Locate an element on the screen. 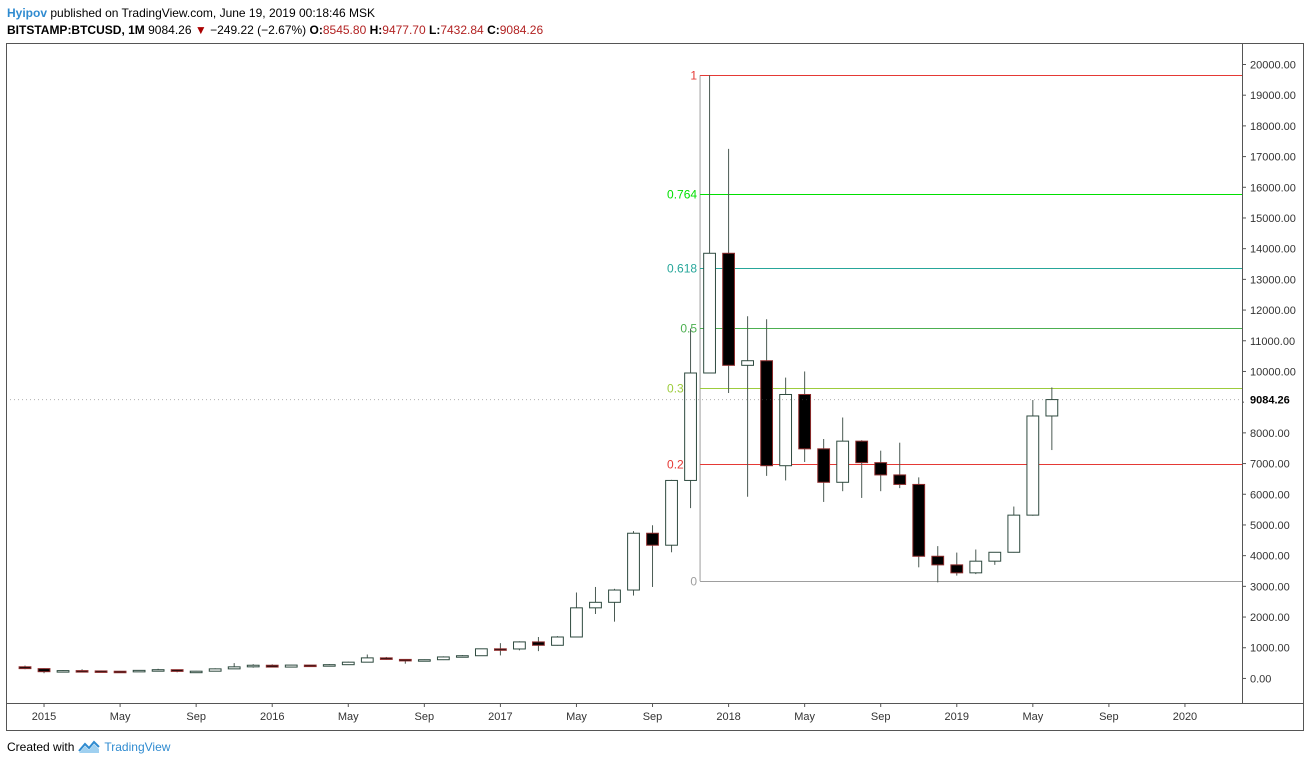 This screenshot has width=1311, height=765. footer: Created with TradingView is located at coordinates (88, 747).